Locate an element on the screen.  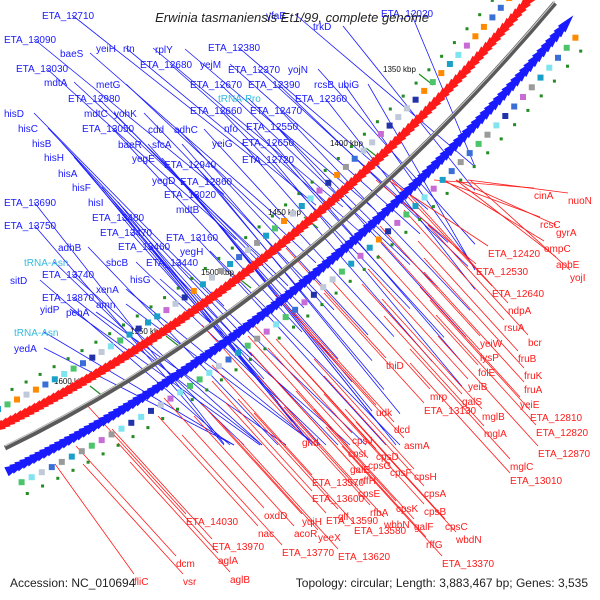
gene-label-sbcb: sbcB is located at coordinates (117, 263).